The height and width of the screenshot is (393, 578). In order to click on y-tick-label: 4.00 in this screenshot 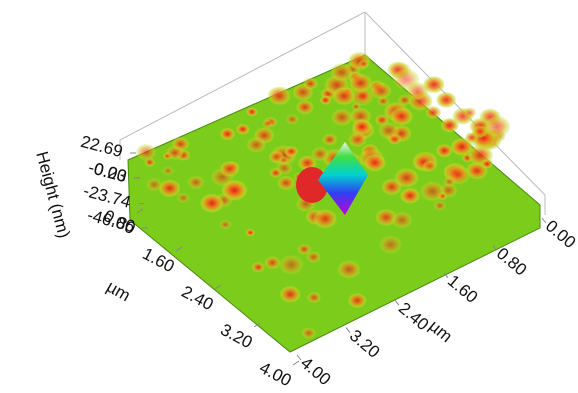, I will do `click(275, 374)`.